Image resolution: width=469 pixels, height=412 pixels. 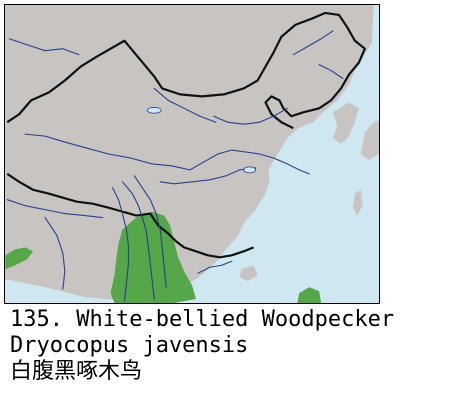 What do you see at coordinates (369, 140) in the screenshot?
I see `eastern-islands` at bounding box center [369, 140].